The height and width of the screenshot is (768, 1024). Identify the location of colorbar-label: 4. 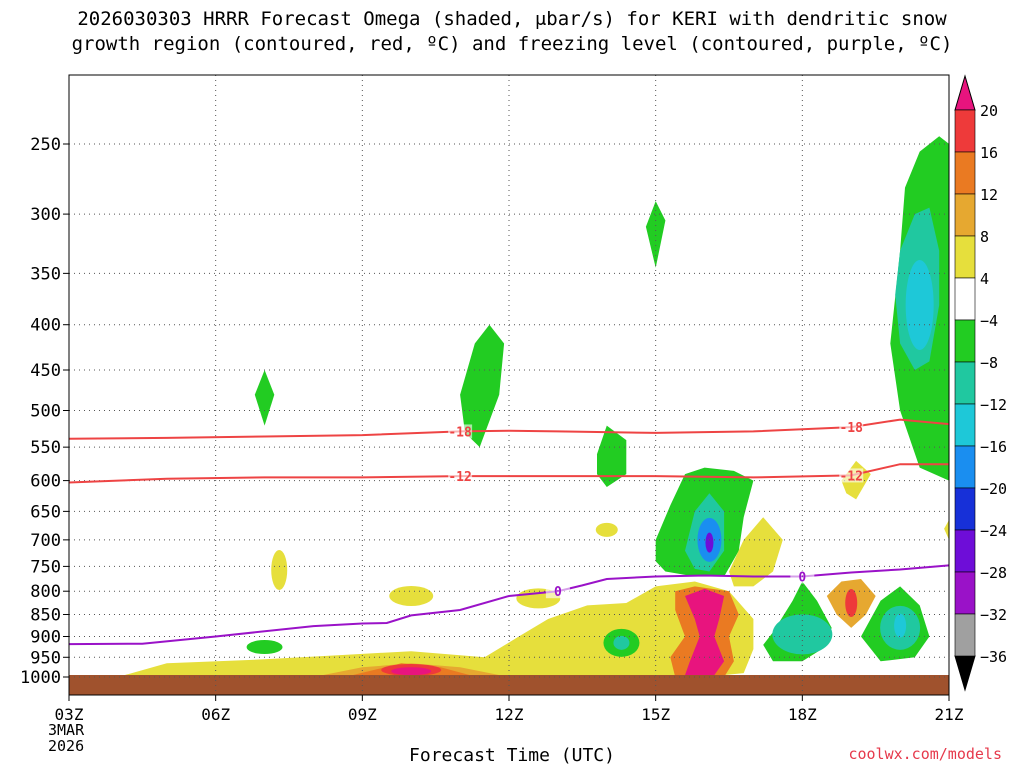
(984, 279).